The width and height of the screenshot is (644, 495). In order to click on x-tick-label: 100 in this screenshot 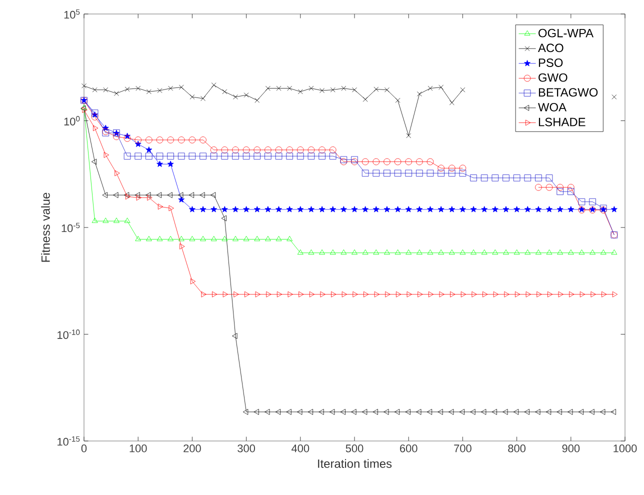, I will do `click(138, 448)`.